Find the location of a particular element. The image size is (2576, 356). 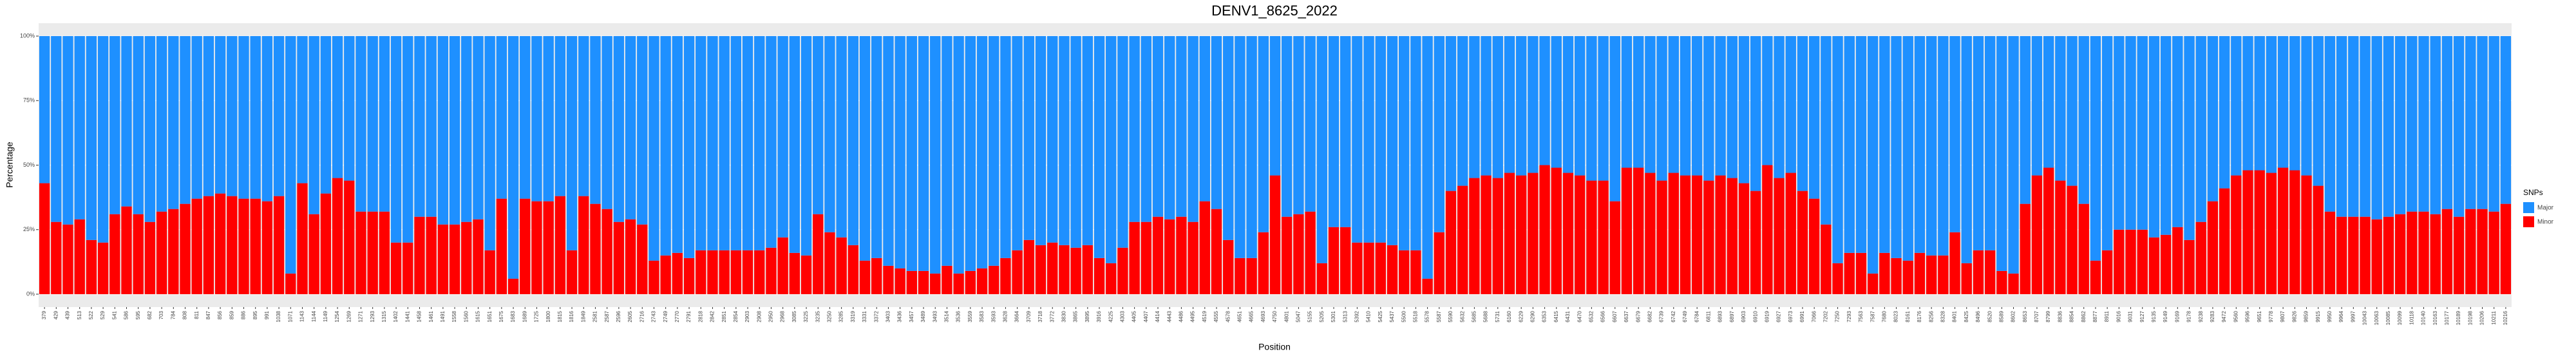

x-tick-label: 1815 is located at coordinates (560, 316).